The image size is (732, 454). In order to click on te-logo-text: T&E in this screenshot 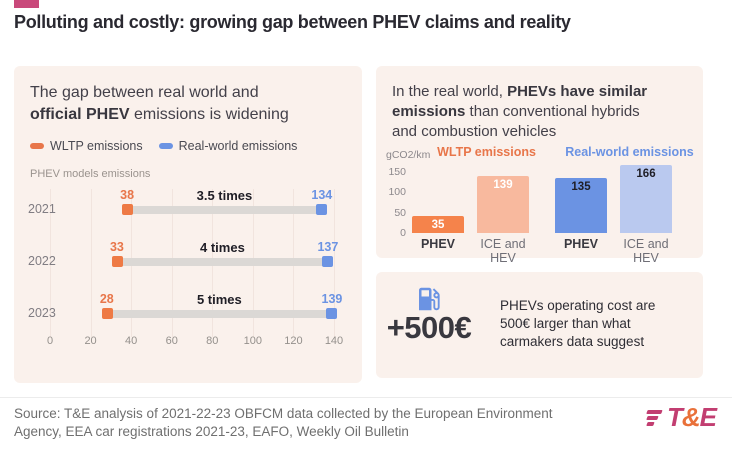, I will do `click(691, 417)`.